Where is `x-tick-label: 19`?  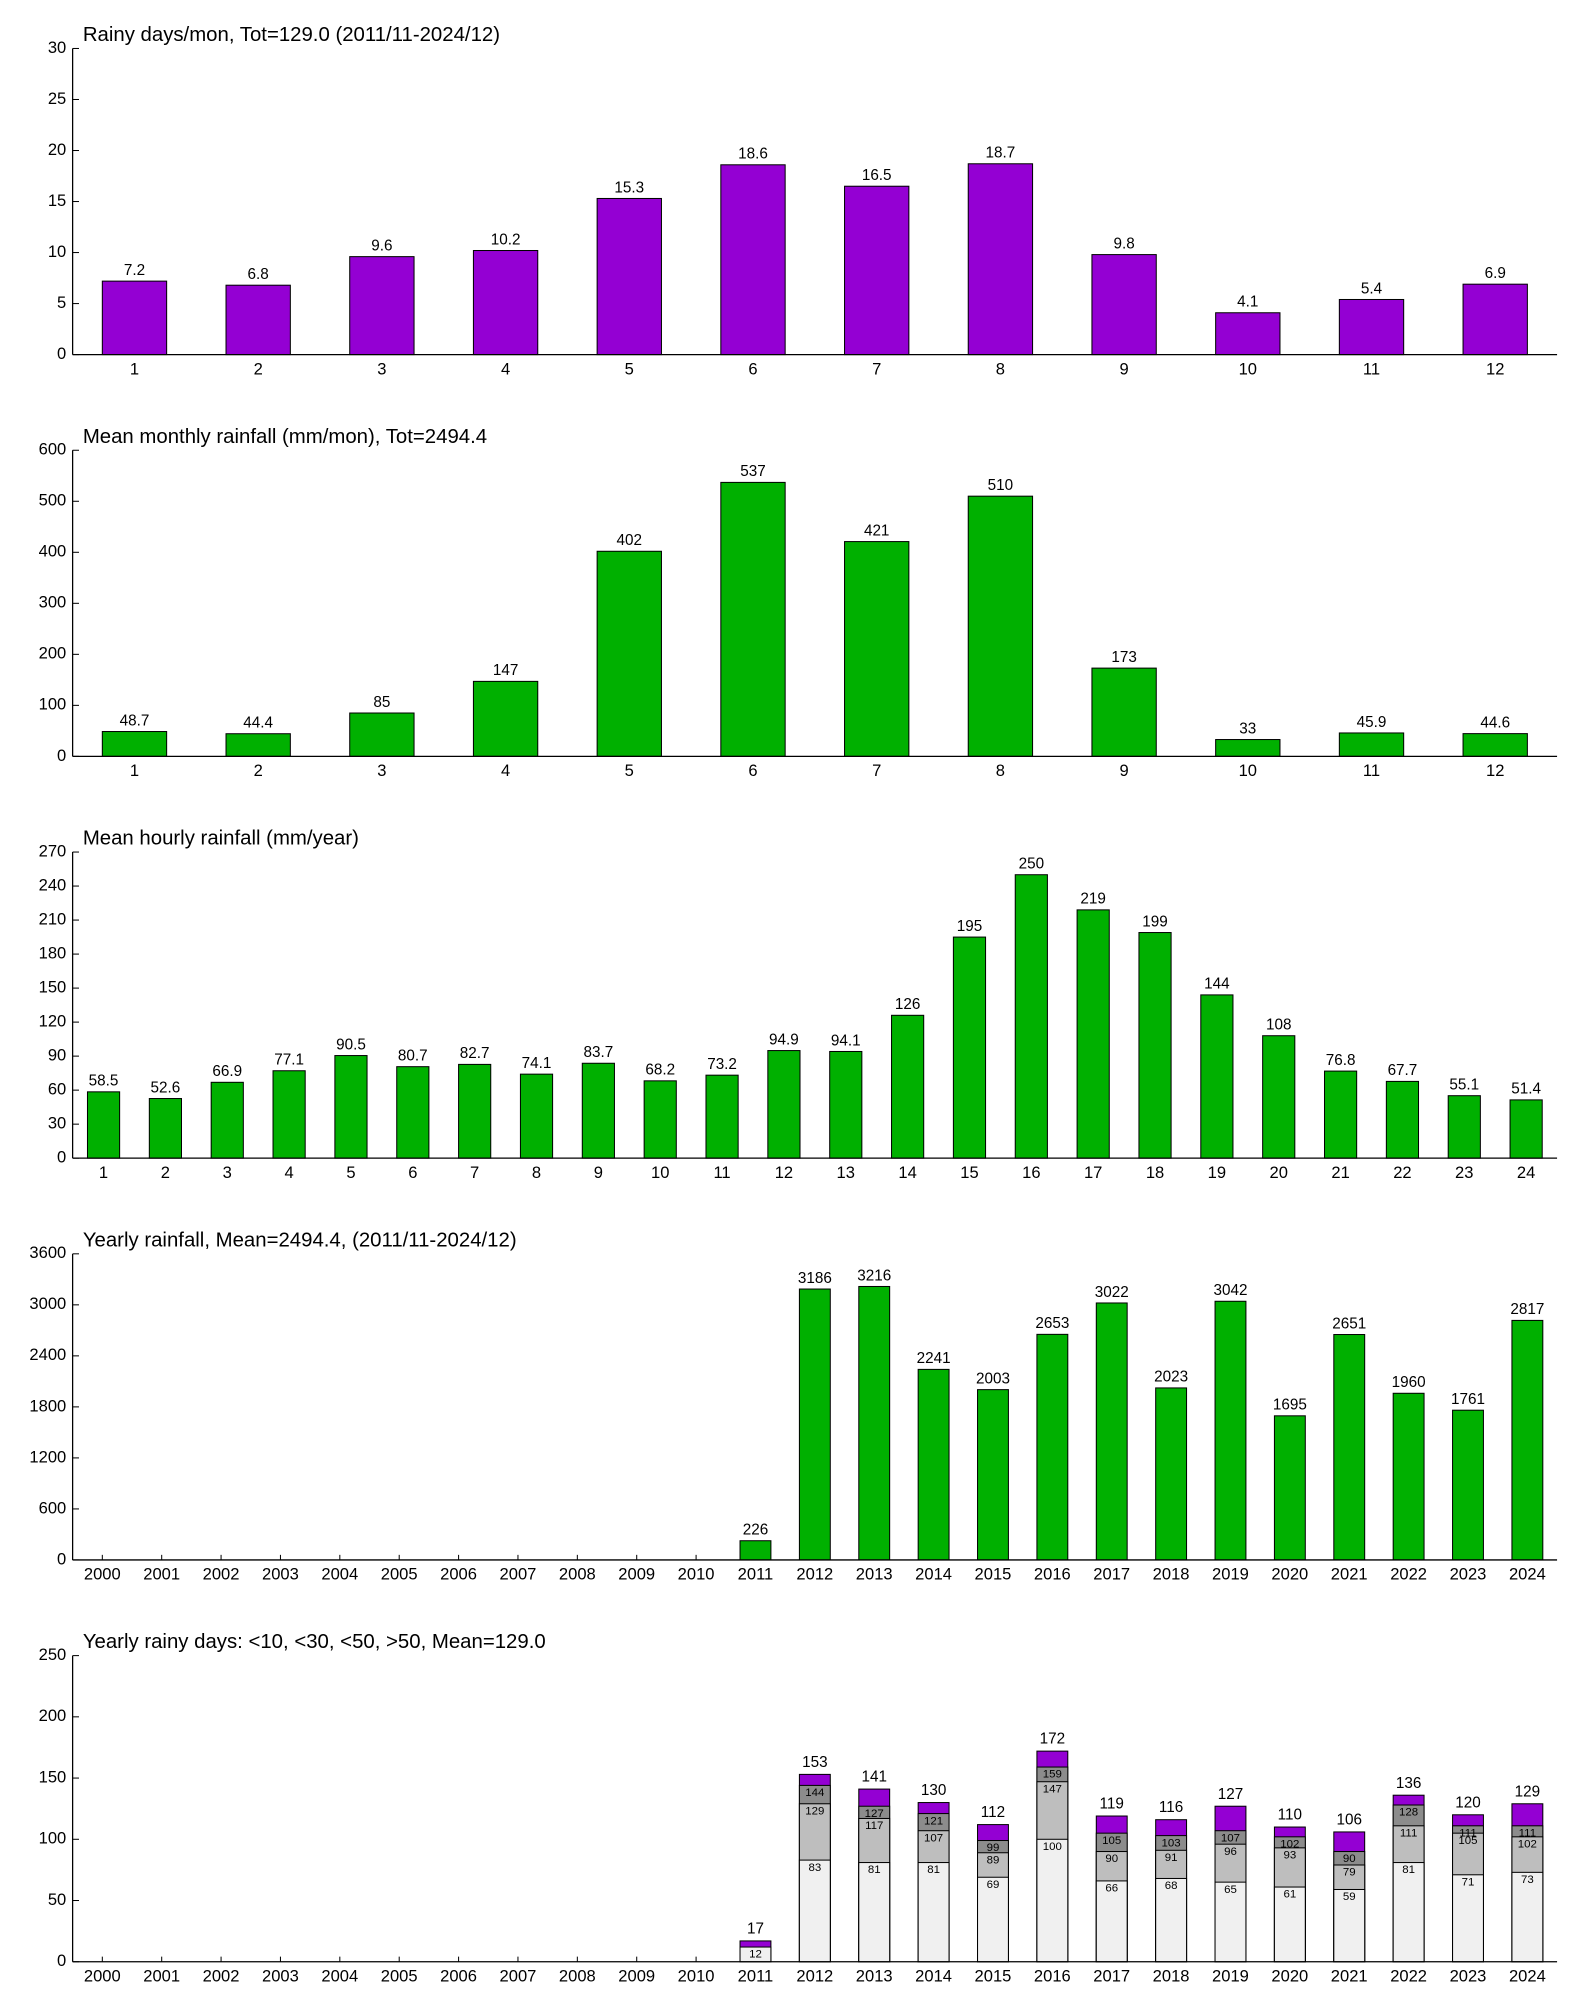
x-tick-label: 19 is located at coordinates (1217, 1172).